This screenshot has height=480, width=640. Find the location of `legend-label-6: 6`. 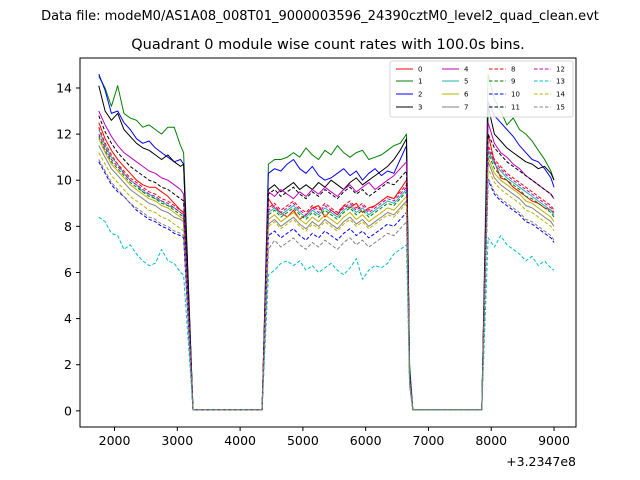

legend-label-6: 6 is located at coordinates (466, 95).